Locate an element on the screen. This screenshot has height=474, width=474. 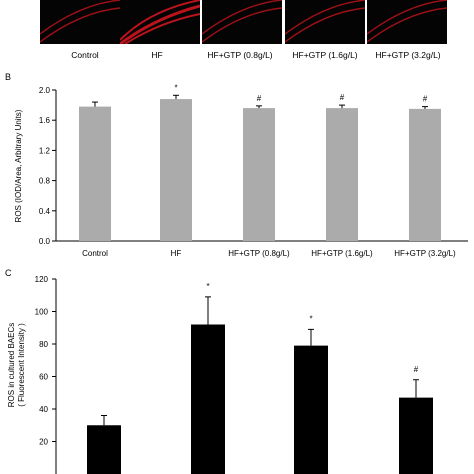
y-tick-label: 0.4 is located at coordinates (45, 211).